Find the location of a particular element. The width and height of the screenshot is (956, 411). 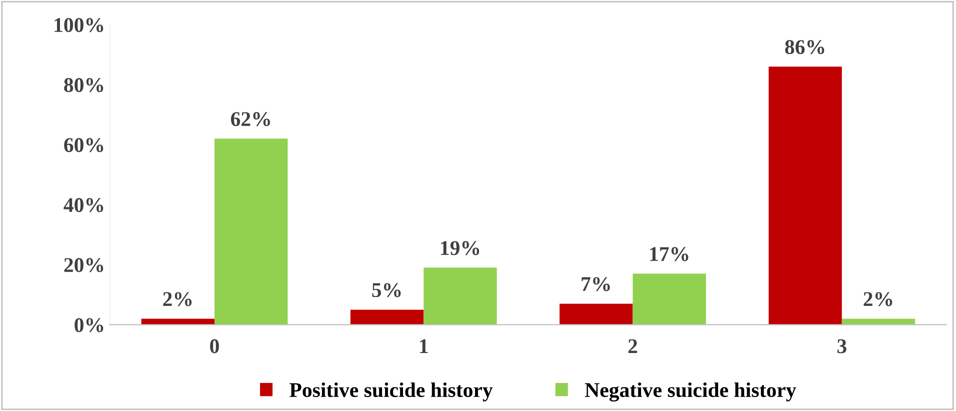

y-tick-label: 0% is located at coordinates (89, 325).